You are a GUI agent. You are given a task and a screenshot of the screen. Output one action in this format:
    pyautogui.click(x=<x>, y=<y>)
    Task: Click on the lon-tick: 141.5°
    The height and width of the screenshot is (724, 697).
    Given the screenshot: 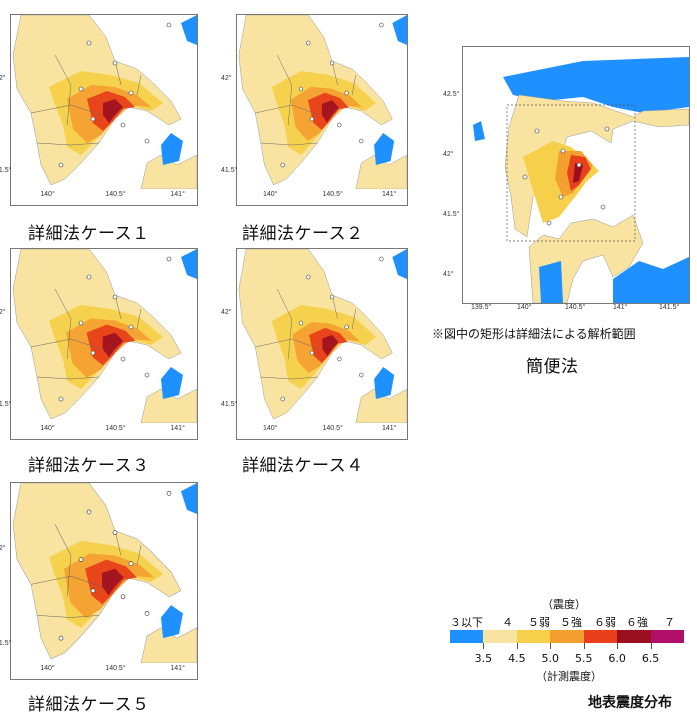 What is the action you would take?
    pyautogui.click(x=669, y=307)
    